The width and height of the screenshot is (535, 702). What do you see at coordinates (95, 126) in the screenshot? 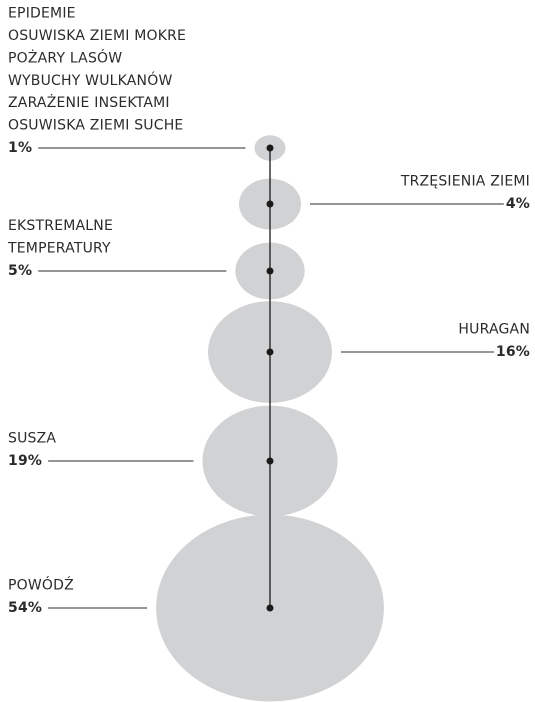
I see `category-label: OSUWISKA ZIEMI SUCHE` at bounding box center [95, 126].